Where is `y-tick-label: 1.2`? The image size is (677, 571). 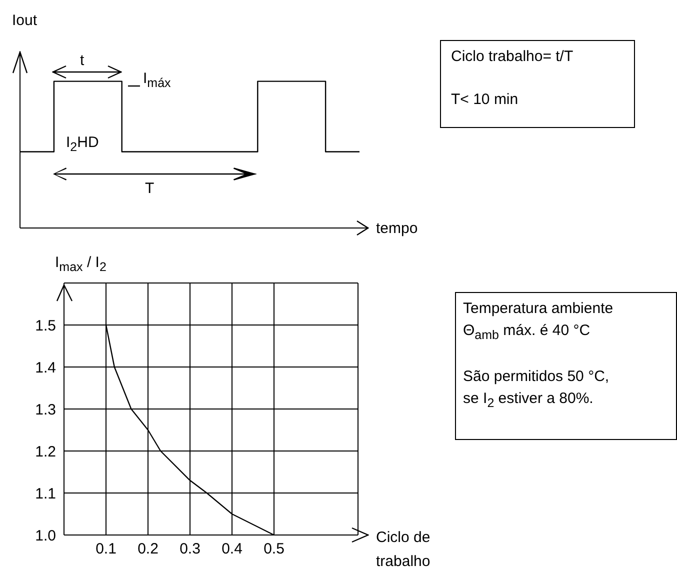
y-tick-label: 1.2 is located at coordinates (45, 451).